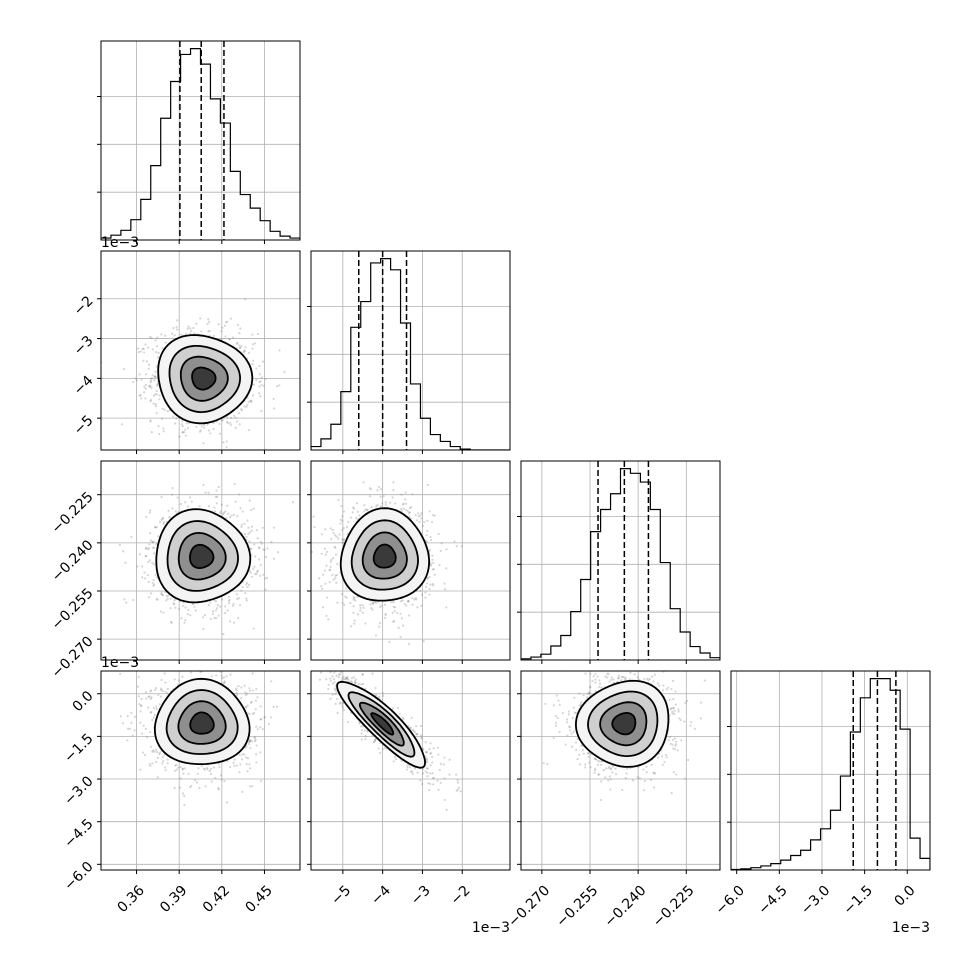 This screenshot has width=970, height=970. I want to click on panel-3-1: −5 −4 −3 −2 1e−3, so click(409, 803).